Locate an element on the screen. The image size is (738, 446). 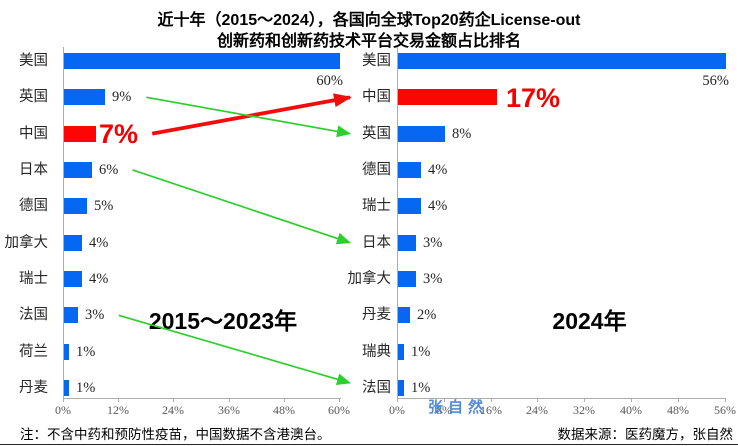
bottom-border is located at coordinates (369, 444).